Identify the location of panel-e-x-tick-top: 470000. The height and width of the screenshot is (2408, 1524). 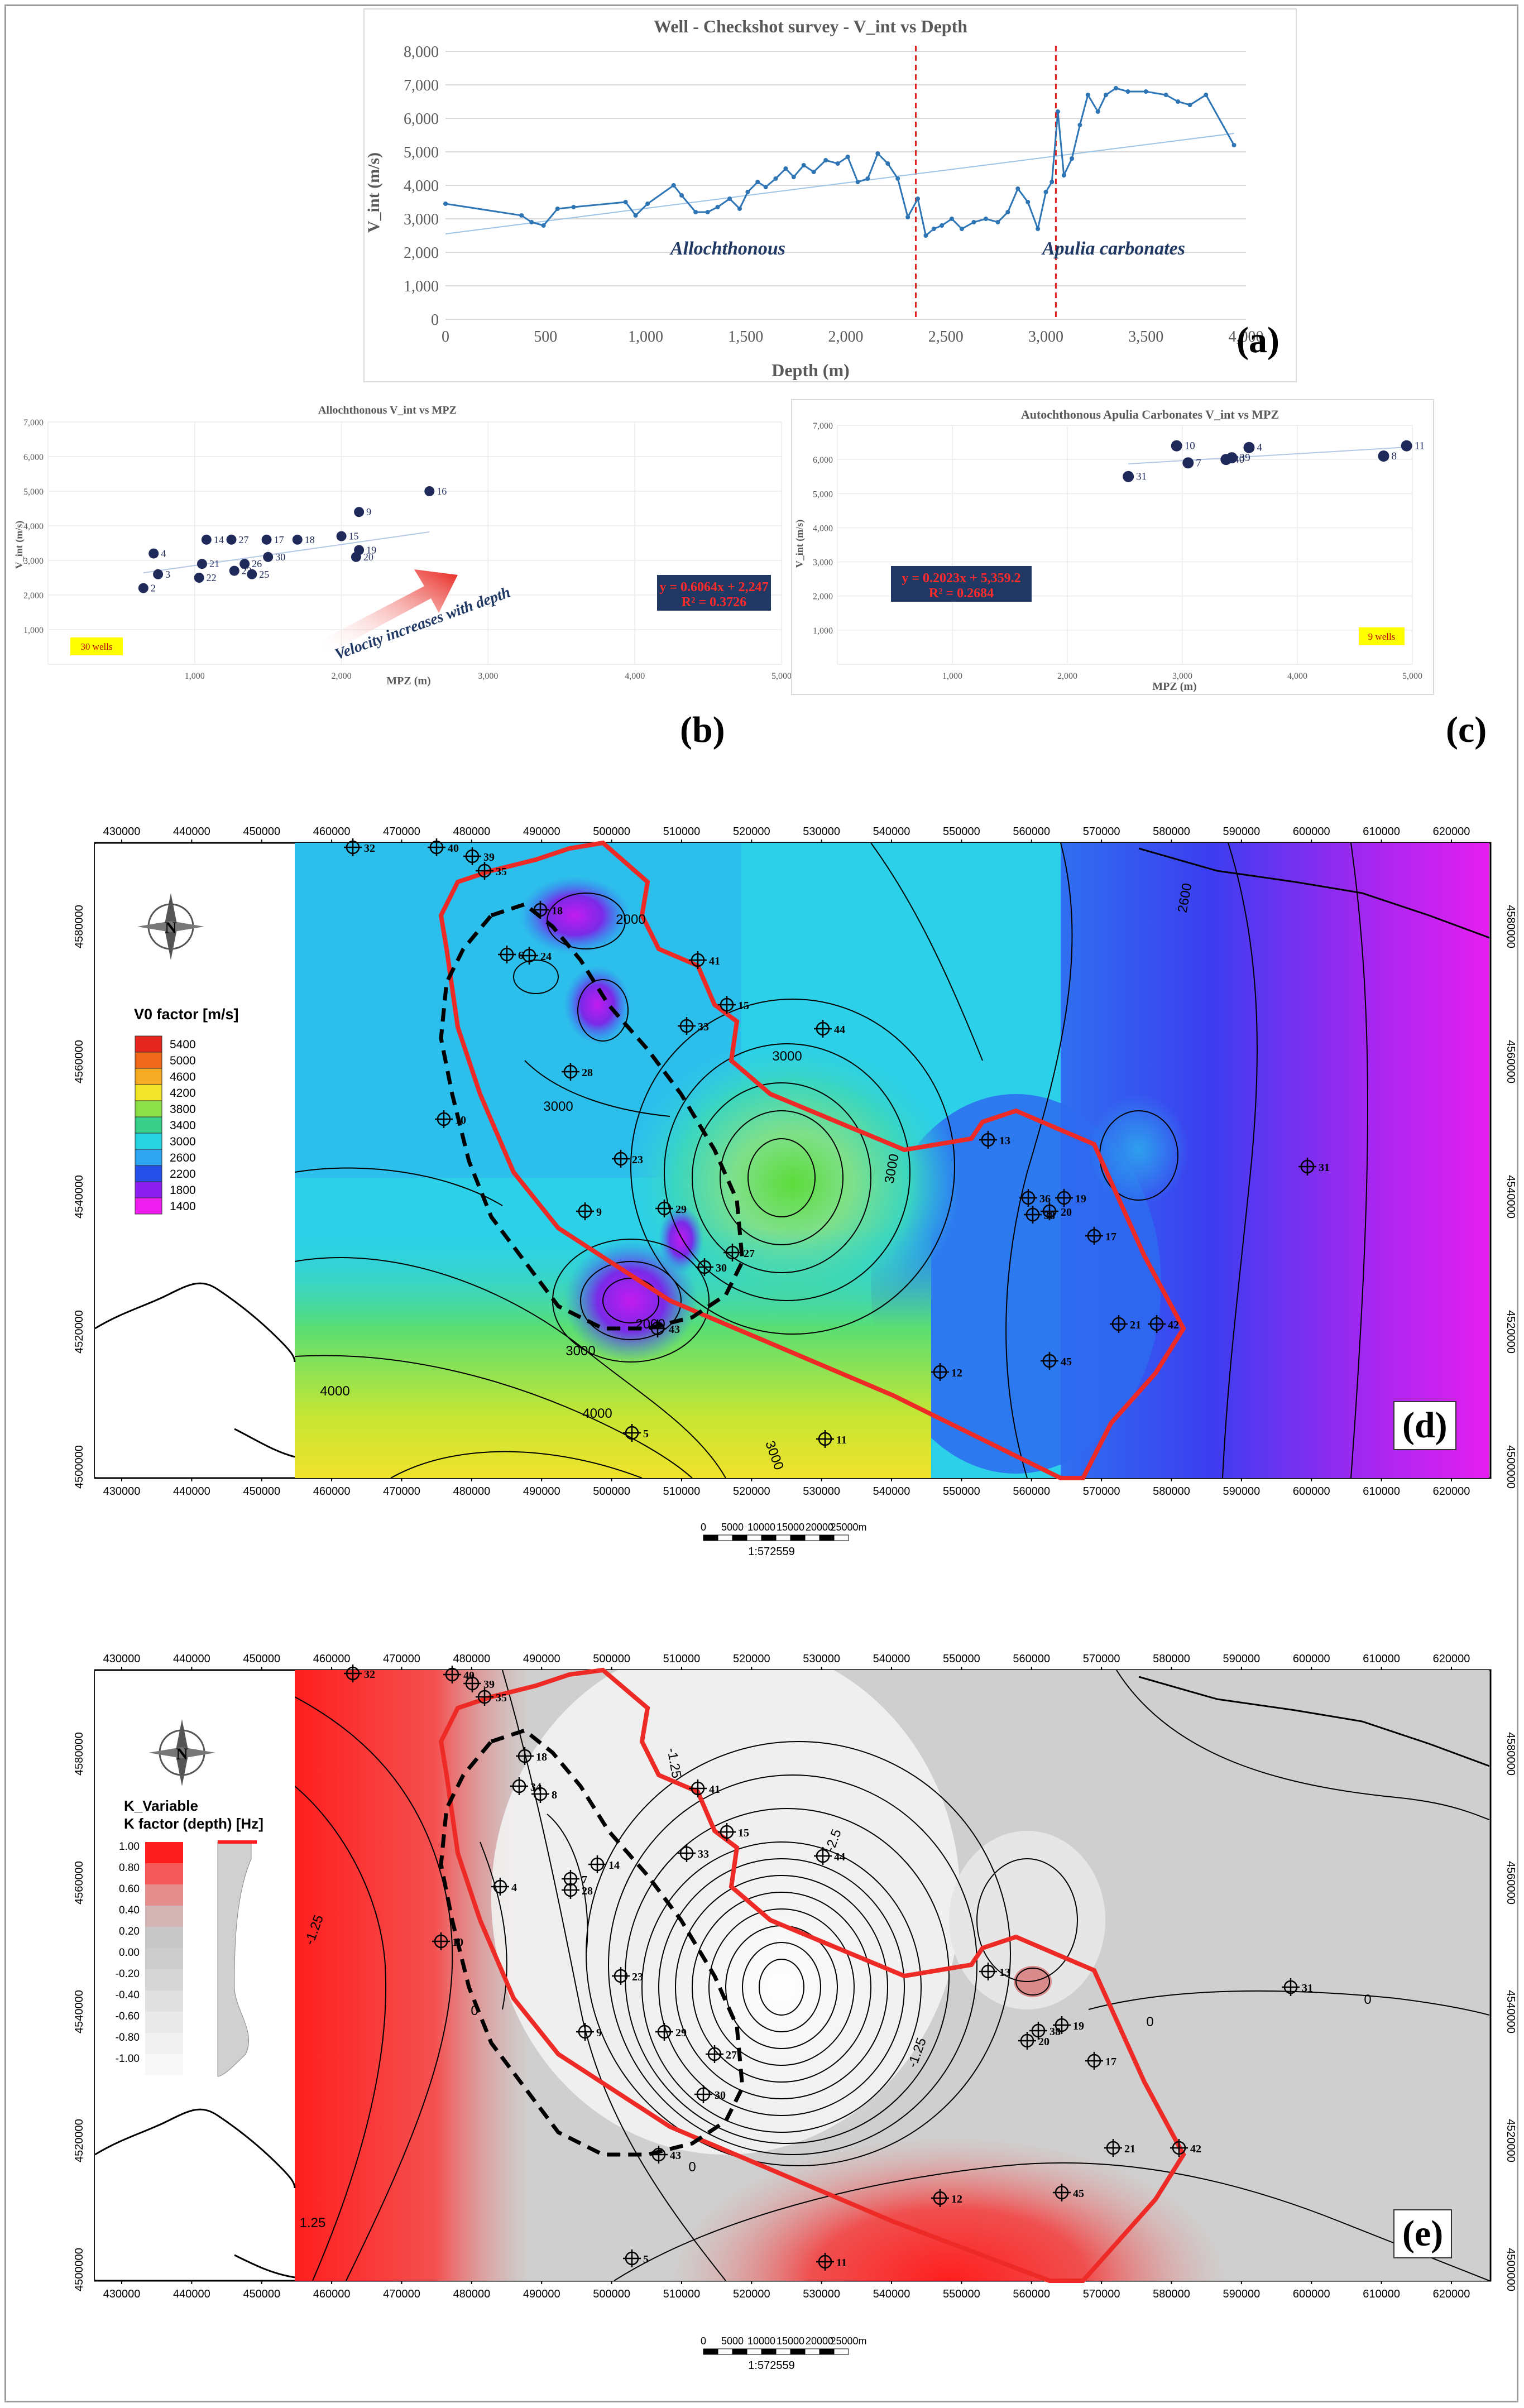
(401, 1659).